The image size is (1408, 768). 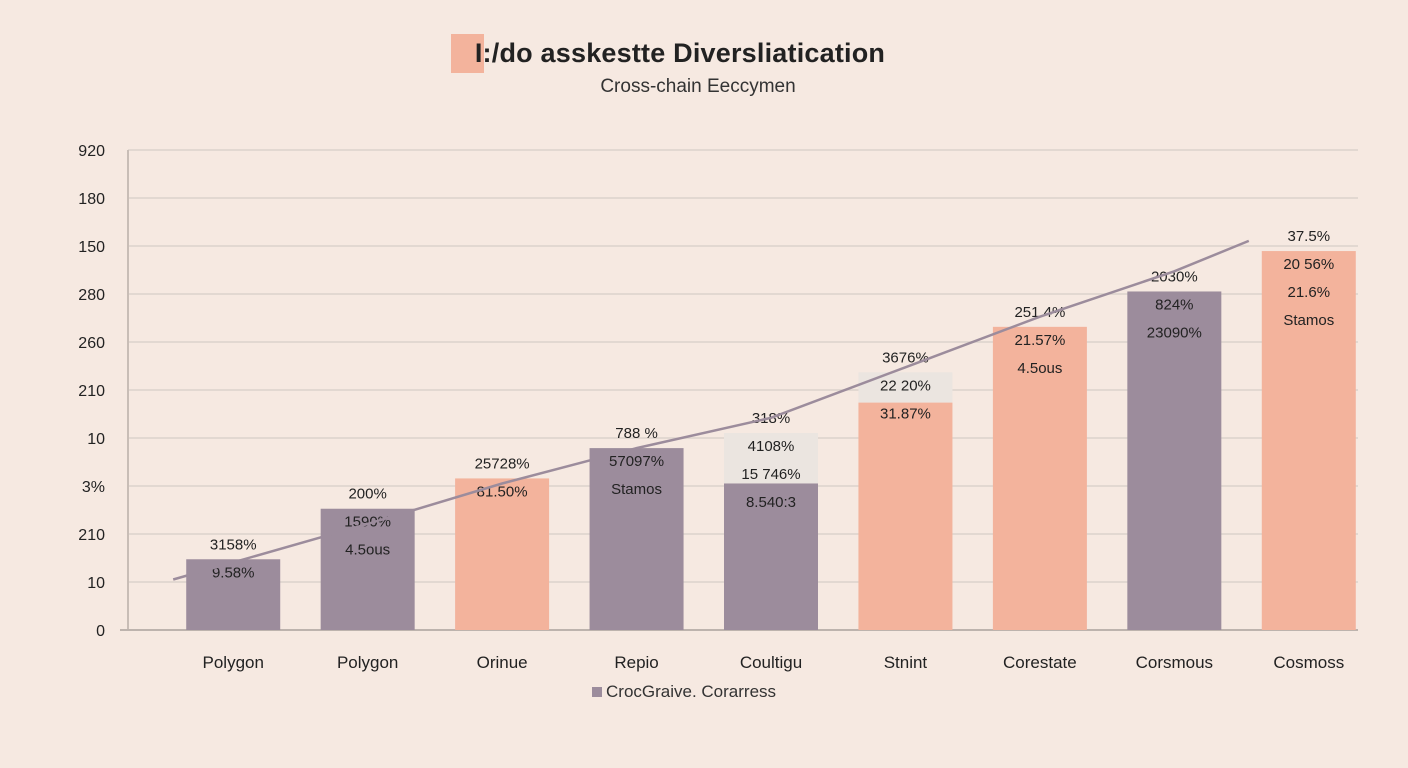 I want to click on data-label: 23090%, so click(x=1174, y=332).